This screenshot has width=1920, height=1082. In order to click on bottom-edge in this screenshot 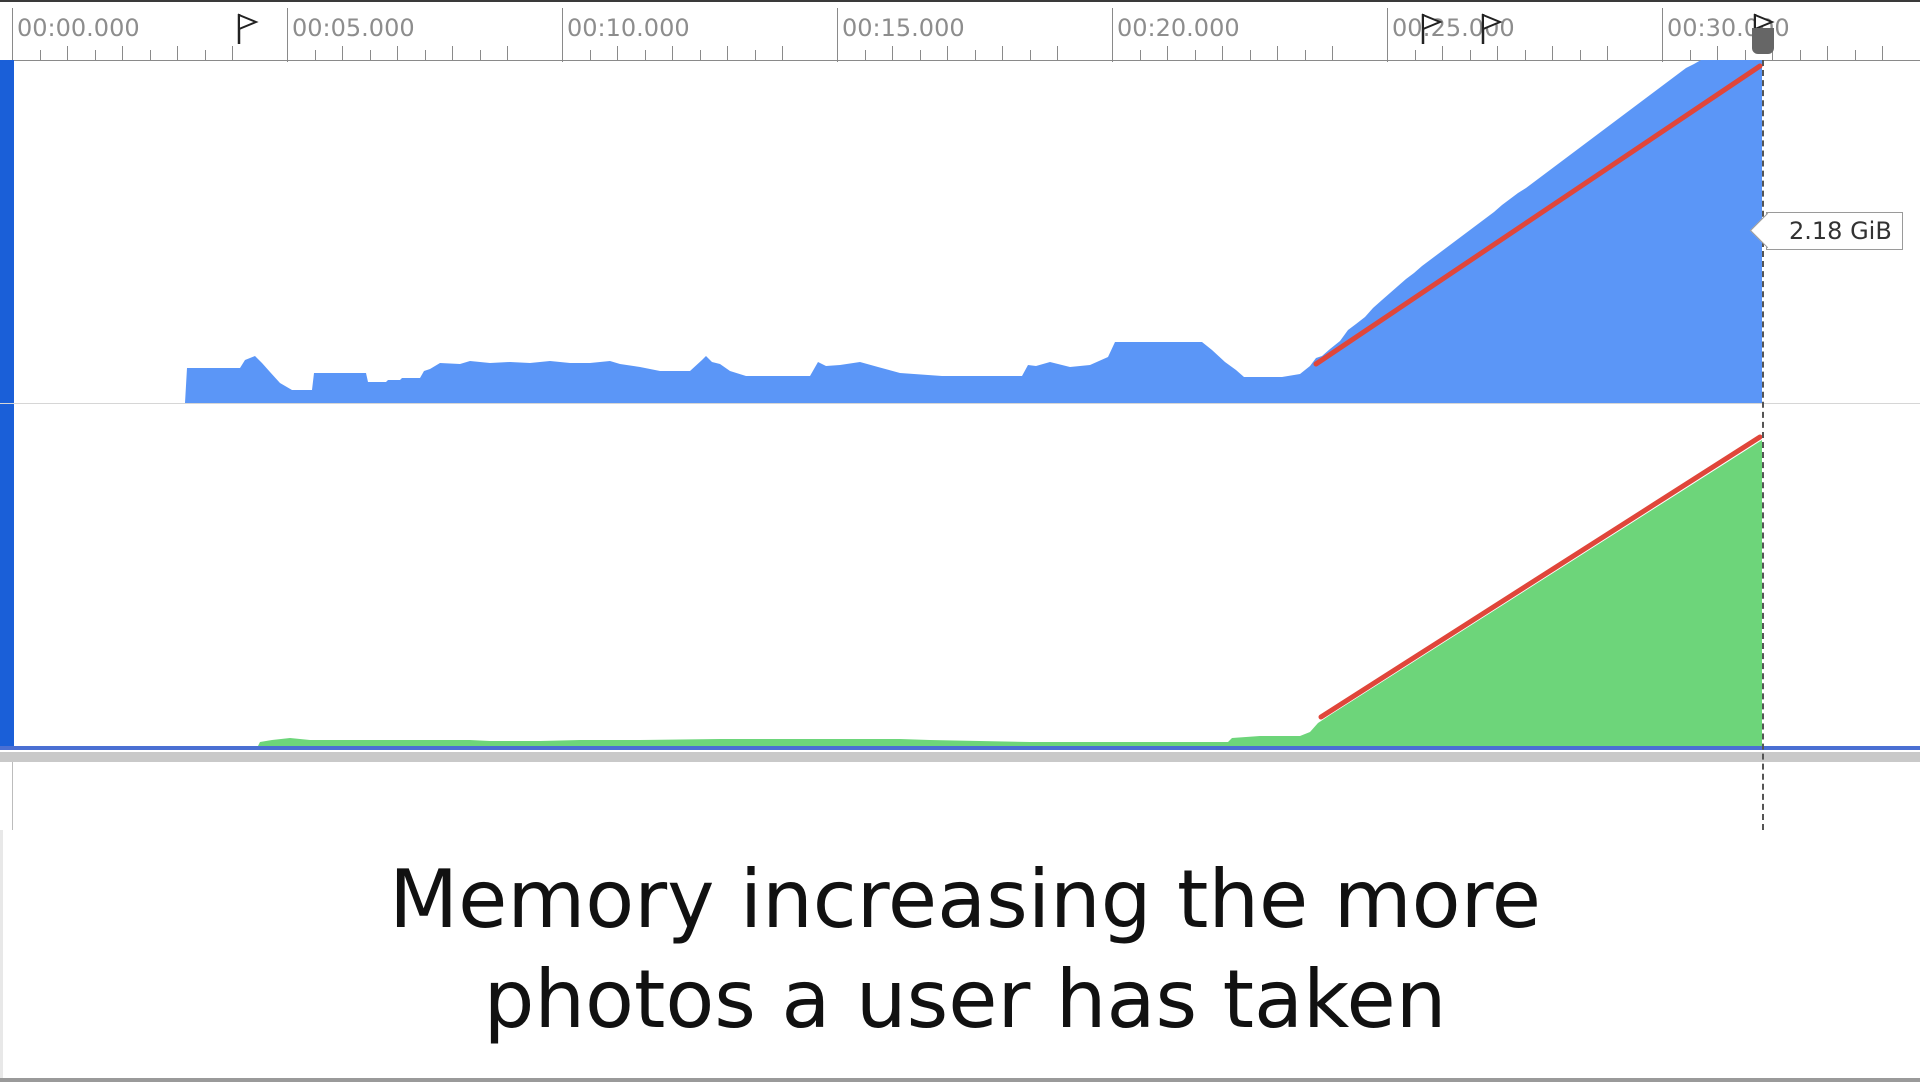, I will do `click(960, 1080)`.